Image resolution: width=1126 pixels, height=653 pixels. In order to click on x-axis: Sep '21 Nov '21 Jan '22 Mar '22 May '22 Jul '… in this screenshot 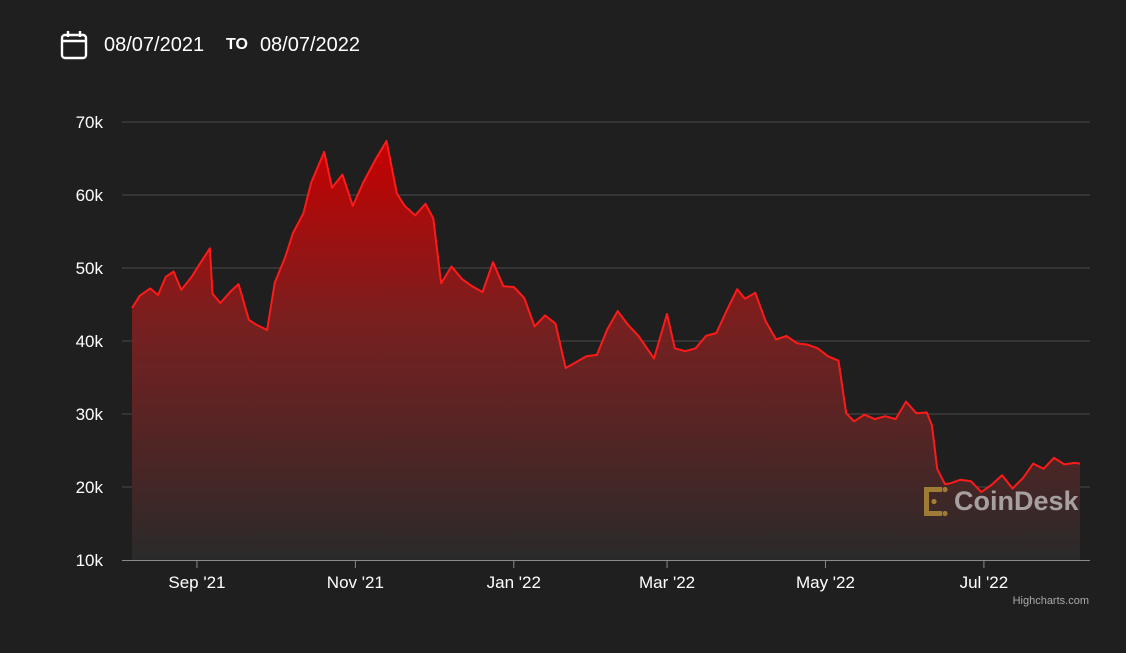, I will do `click(588, 576)`.